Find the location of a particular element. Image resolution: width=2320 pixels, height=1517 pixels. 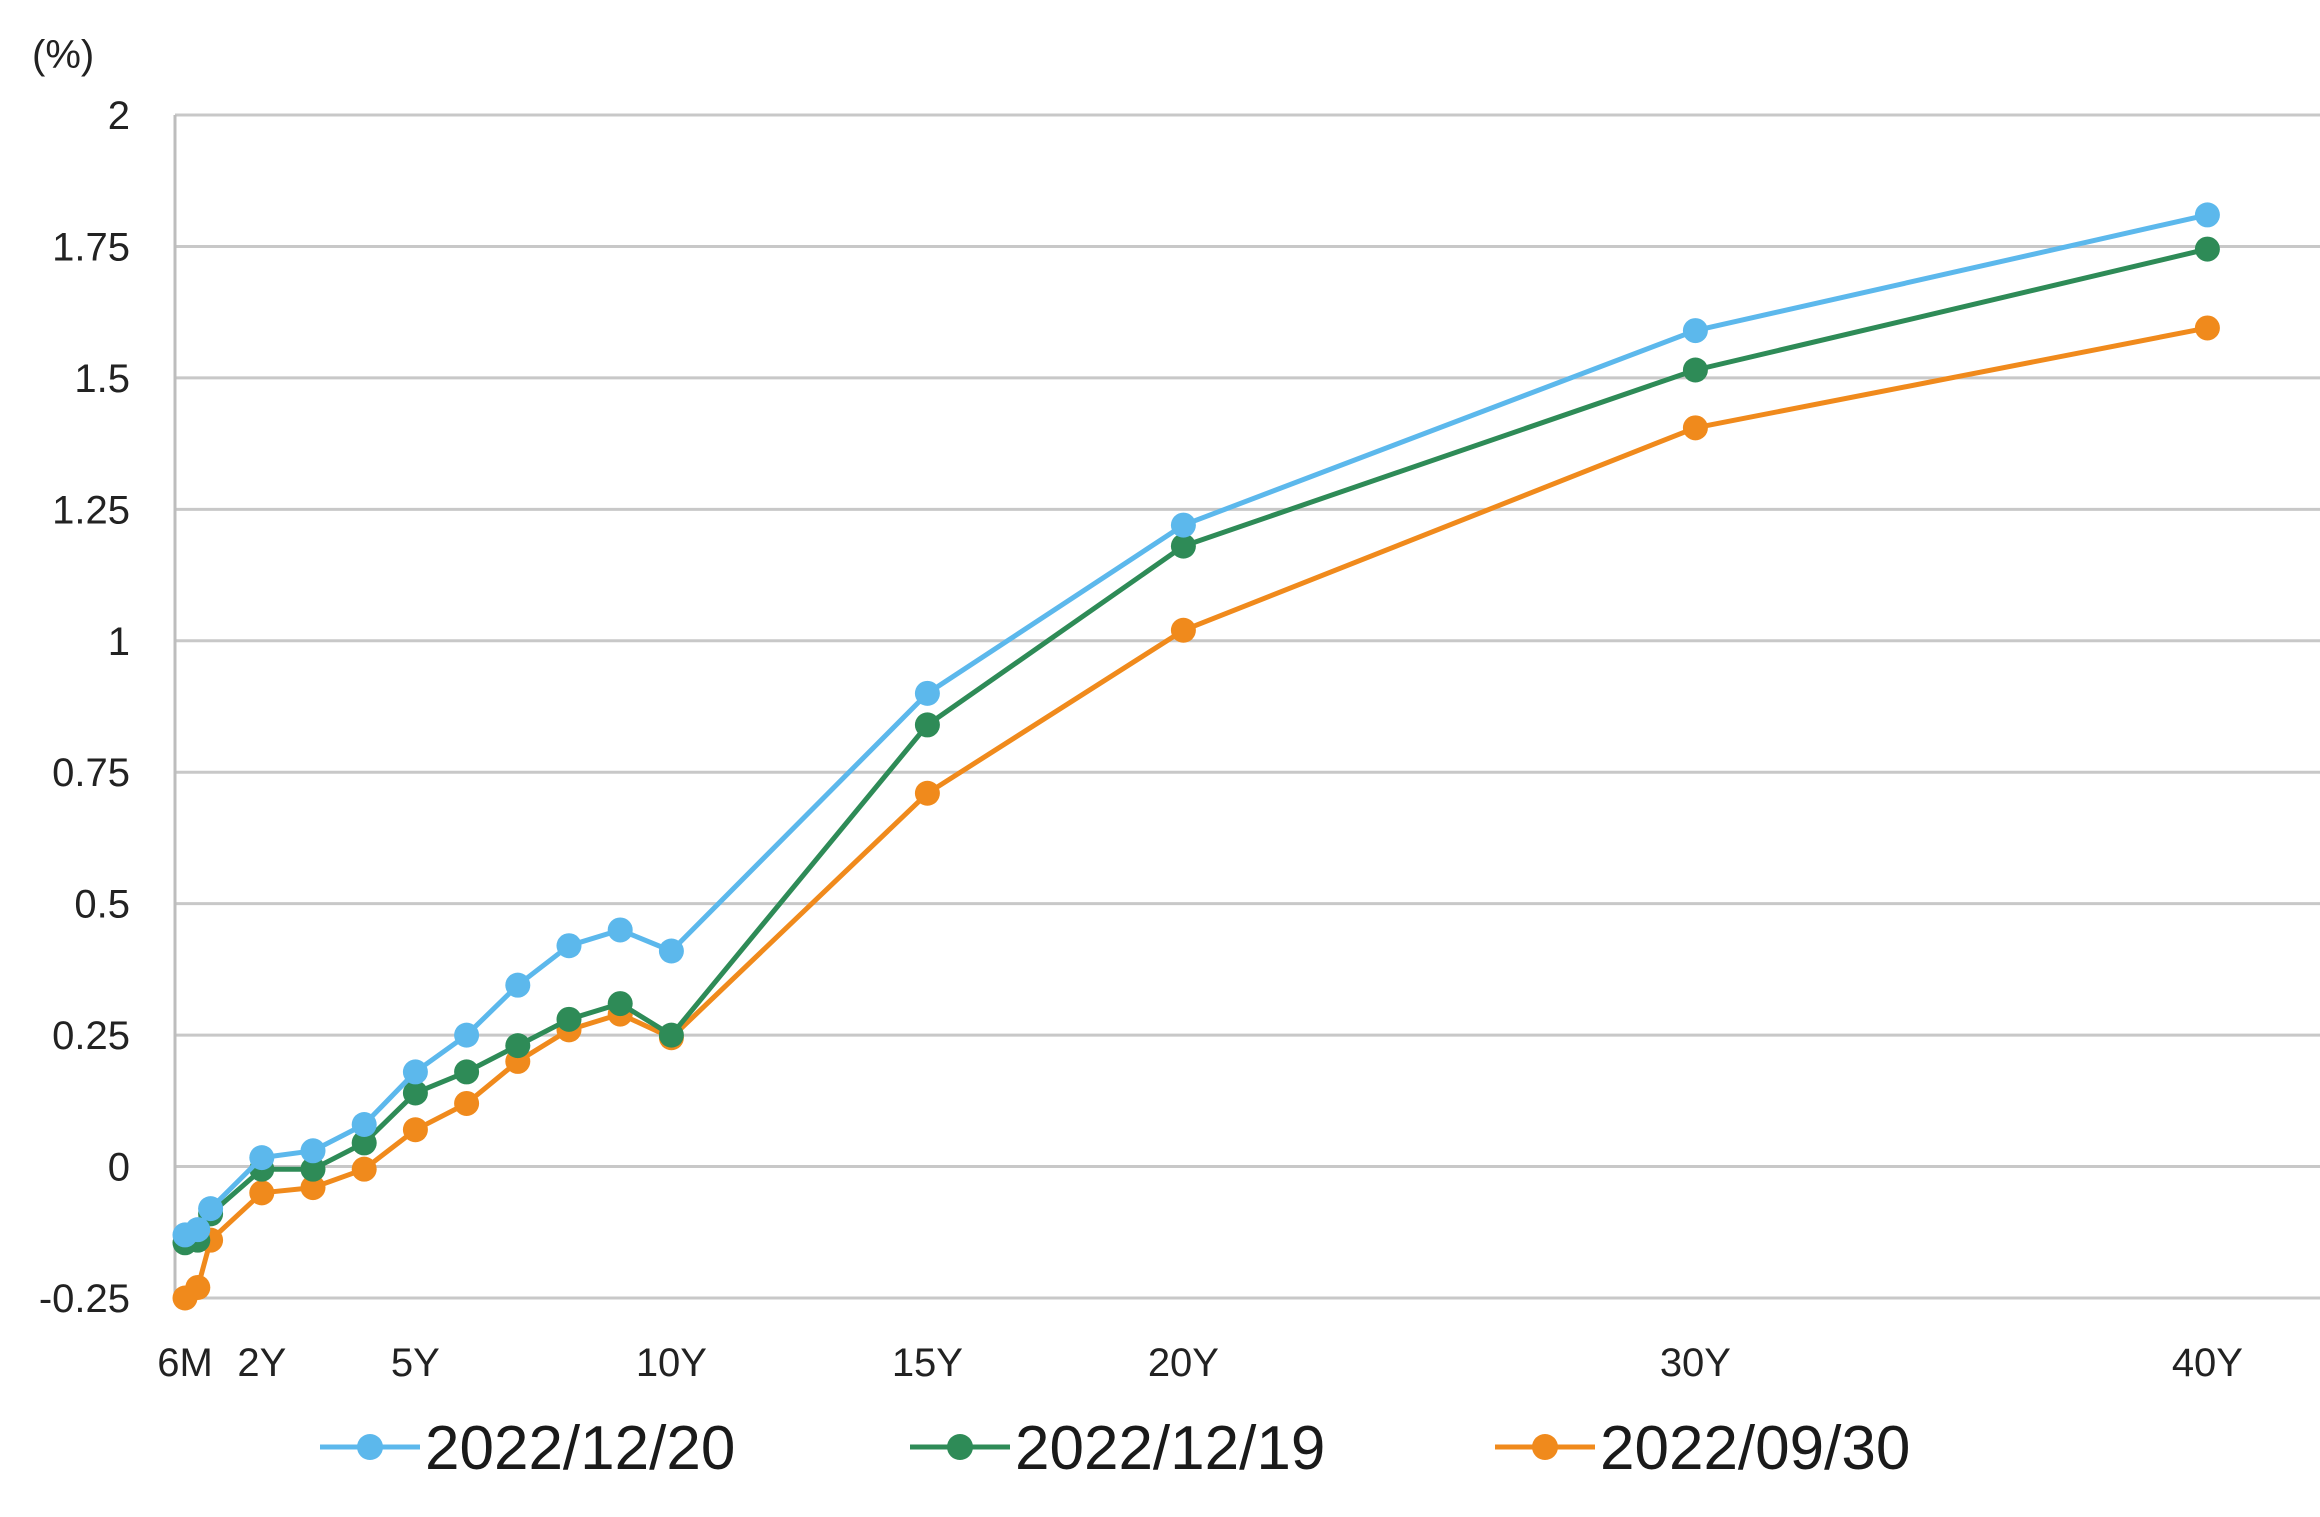

x-tick-label: 2Y is located at coordinates (261, 1363).